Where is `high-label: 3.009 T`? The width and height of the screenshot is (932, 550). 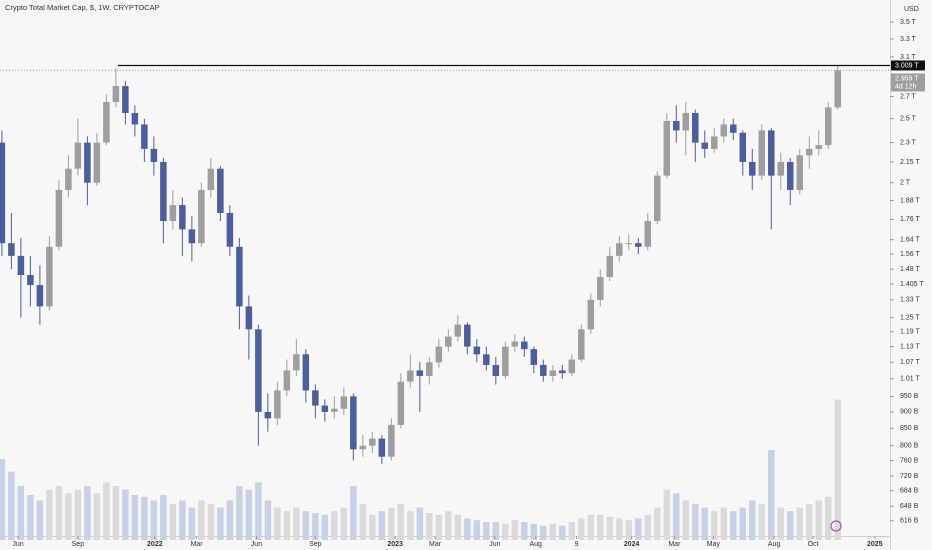
high-label: 3.009 T is located at coordinates (907, 65).